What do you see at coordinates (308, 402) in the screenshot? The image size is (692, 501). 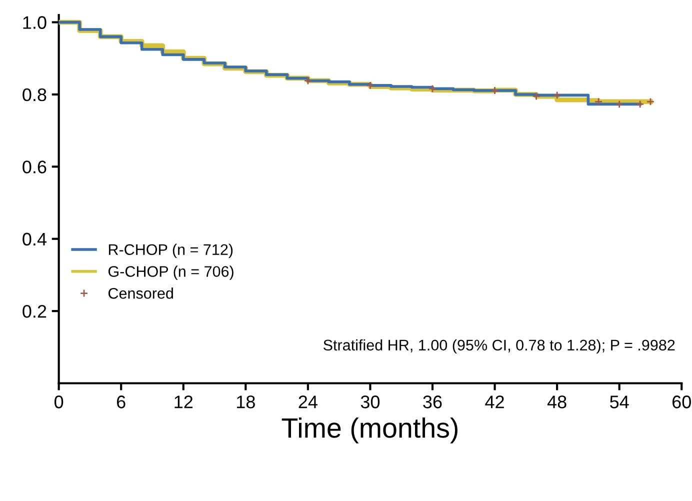 I see `x-tick-label: 24` at bounding box center [308, 402].